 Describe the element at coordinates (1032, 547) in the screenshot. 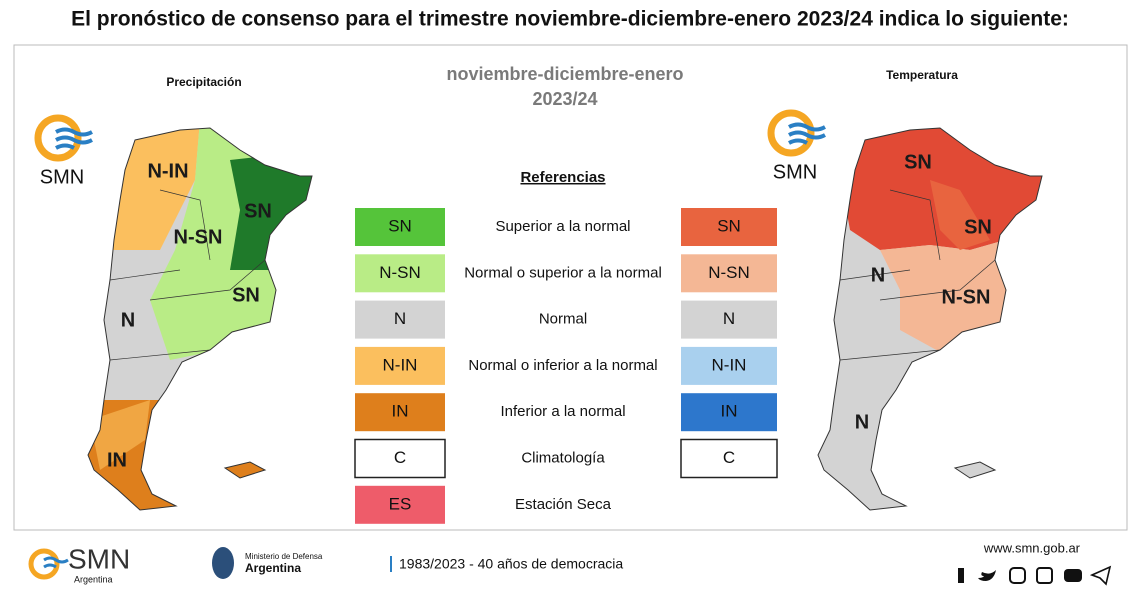

I see `url: www.smn.gob.ar` at that location.